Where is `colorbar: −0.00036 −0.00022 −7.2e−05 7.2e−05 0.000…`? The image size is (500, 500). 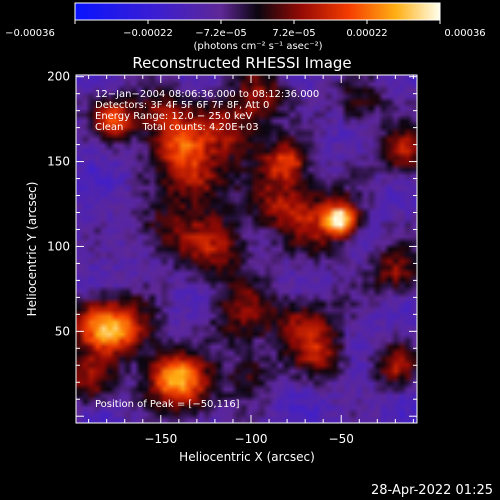 colorbar: −0.00036 −0.00022 −7.2e−05 7.2e−05 0.000… is located at coordinates (245, 27).